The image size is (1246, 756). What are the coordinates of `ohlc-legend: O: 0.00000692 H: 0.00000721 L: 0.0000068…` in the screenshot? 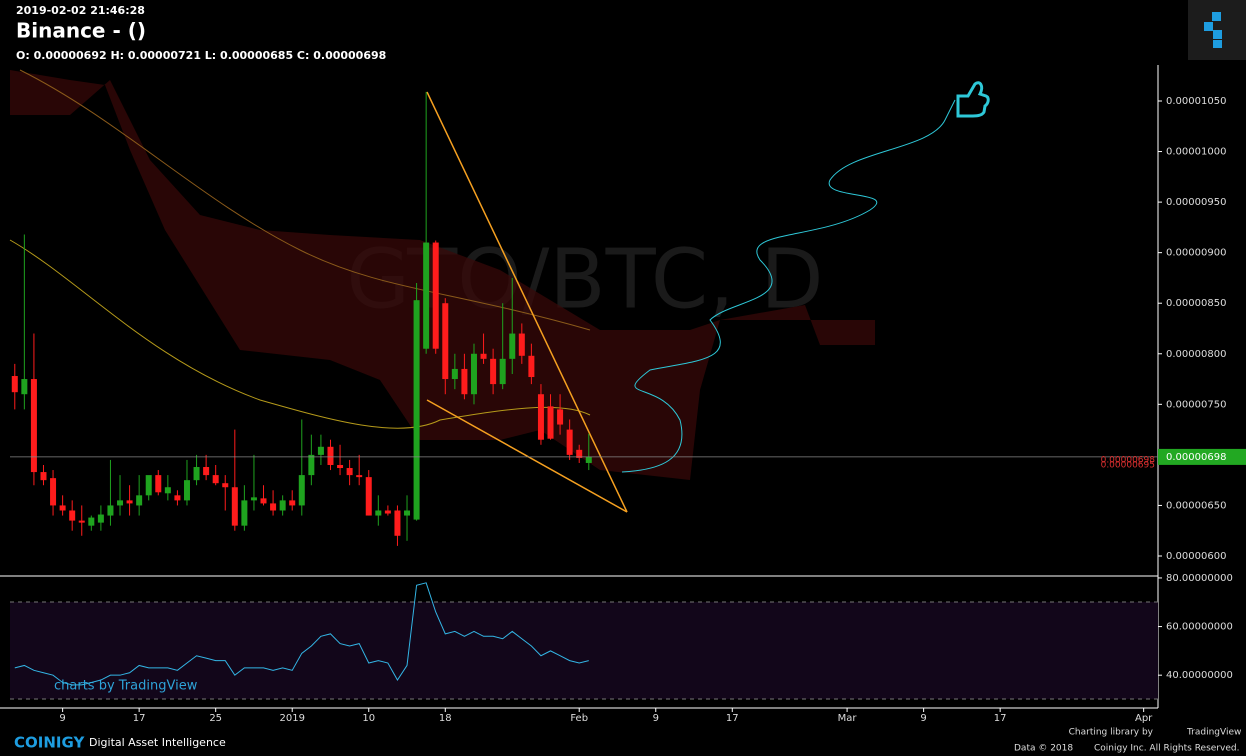 It's located at (201, 55).